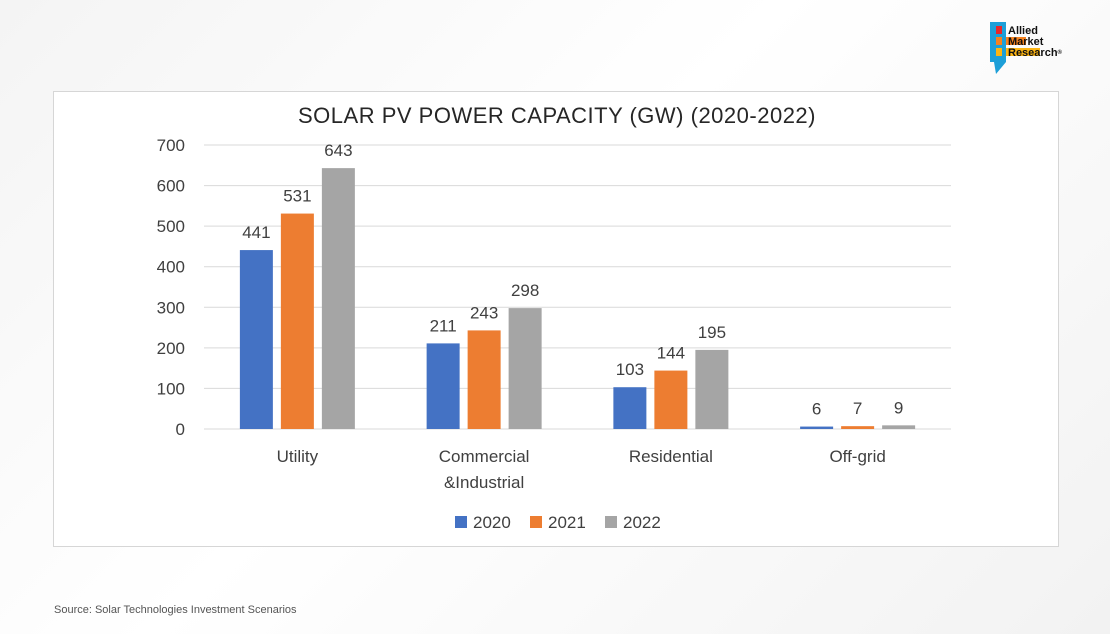 This screenshot has height=634, width=1110. I want to click on chart-title: SOLAR PV POWER CAPACITY (GW) (2020-2022), so click(557, 115).